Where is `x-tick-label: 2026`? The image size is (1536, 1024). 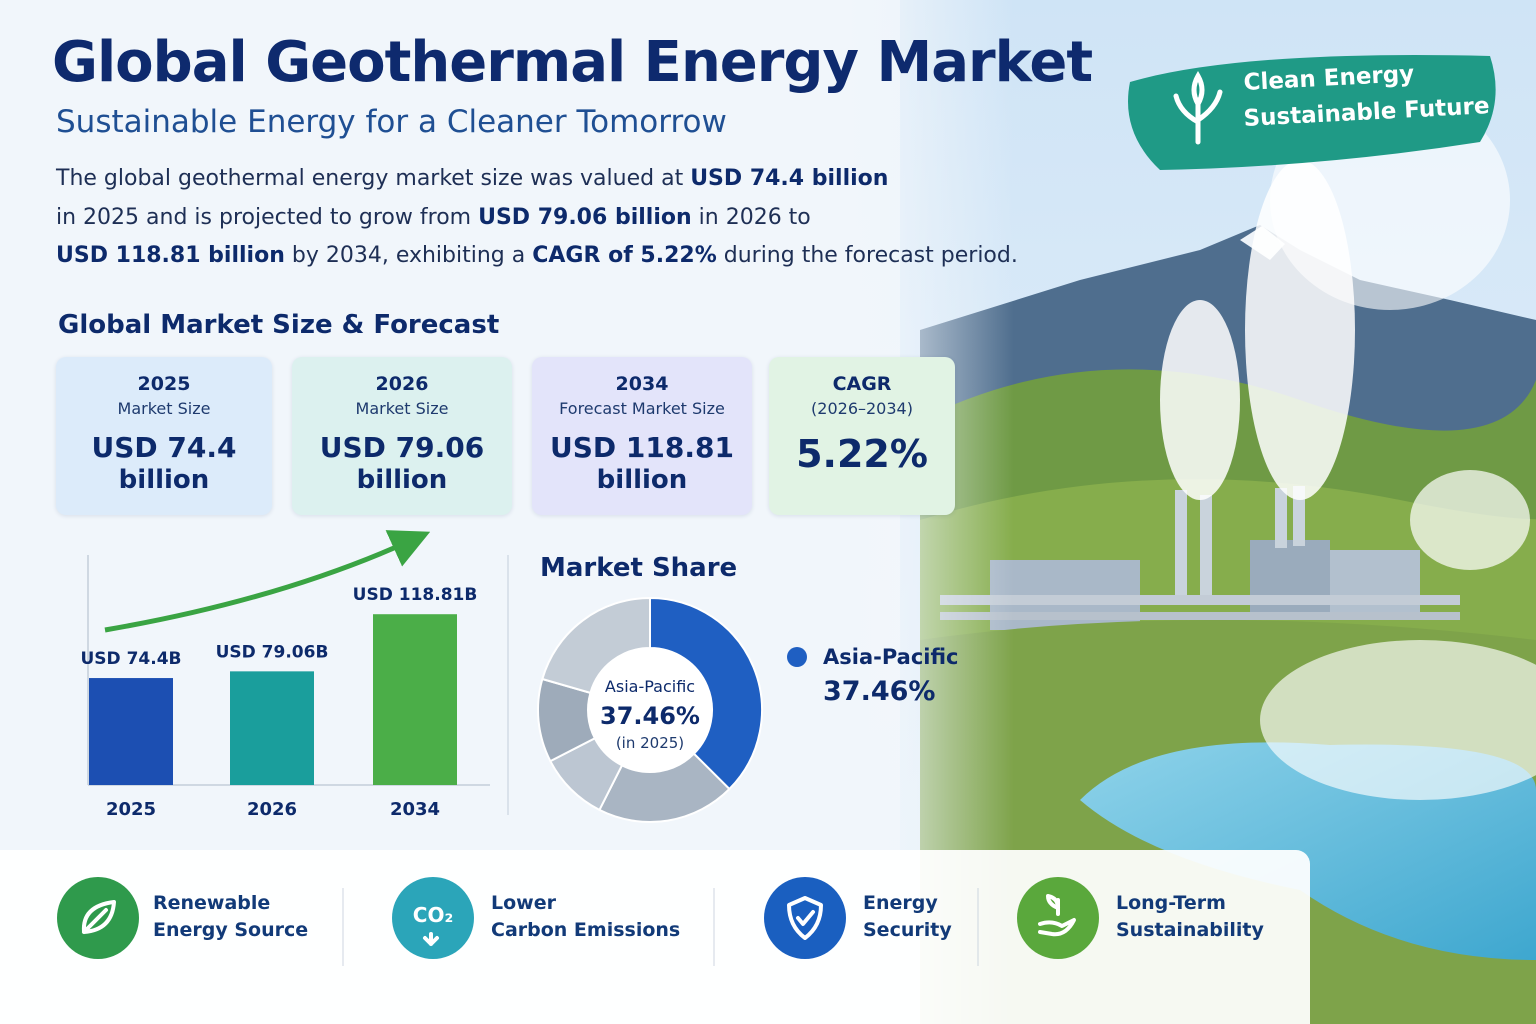
x-tick-label: 2026 is located at coordinates (272, 809).